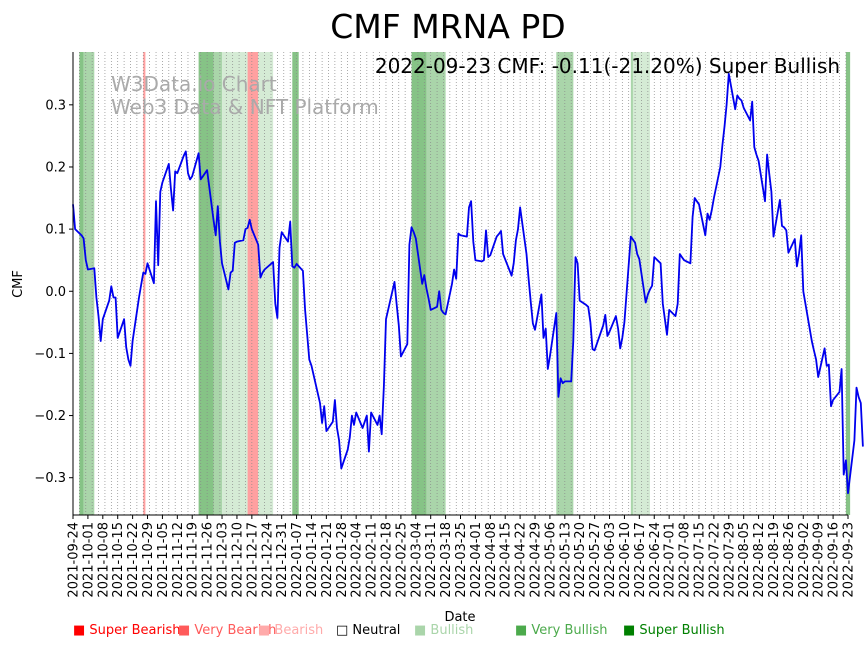  I want to click on x-tick-label: 2022-09-23, so click(849, 560).